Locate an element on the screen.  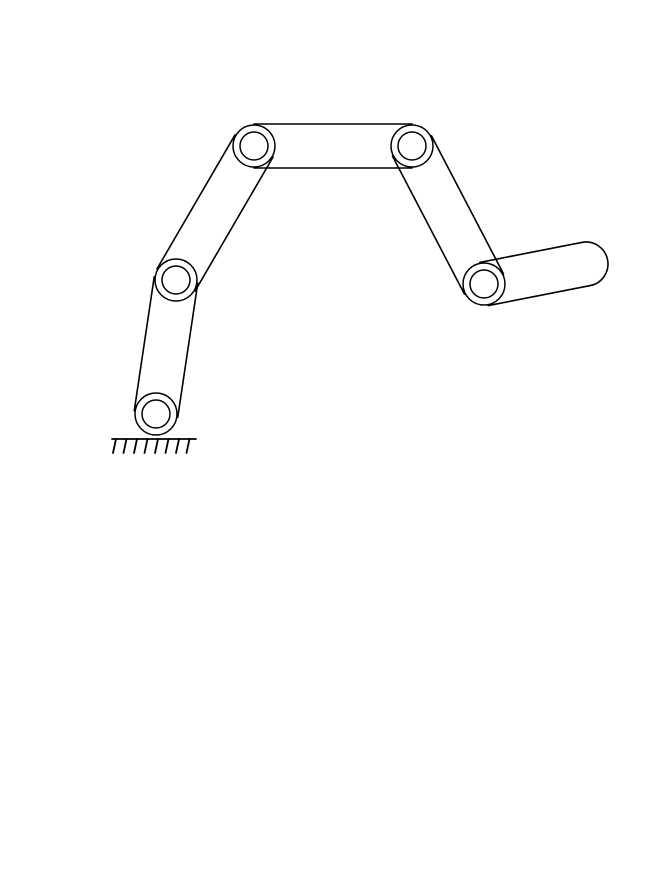
fixed-ground-base is located at coordinates (154, 446).